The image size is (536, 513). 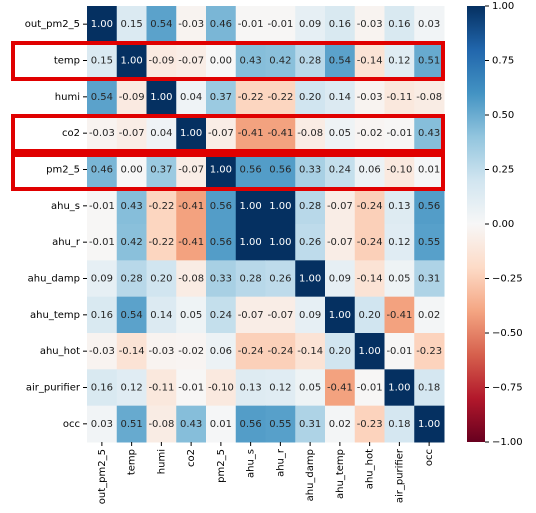 What do you see at coordinates (221, 466) in the screenshot?
I see `x-tick-label: pm2_5` at bounding box center [221, 466].